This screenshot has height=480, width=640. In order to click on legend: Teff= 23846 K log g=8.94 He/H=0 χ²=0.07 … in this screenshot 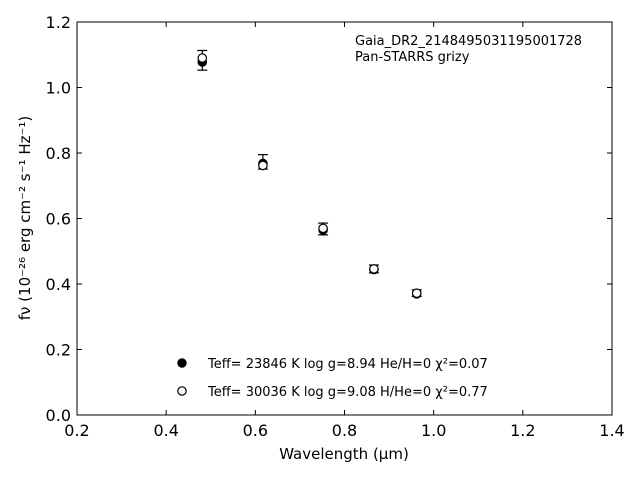, I will do `click(332, 378)`.